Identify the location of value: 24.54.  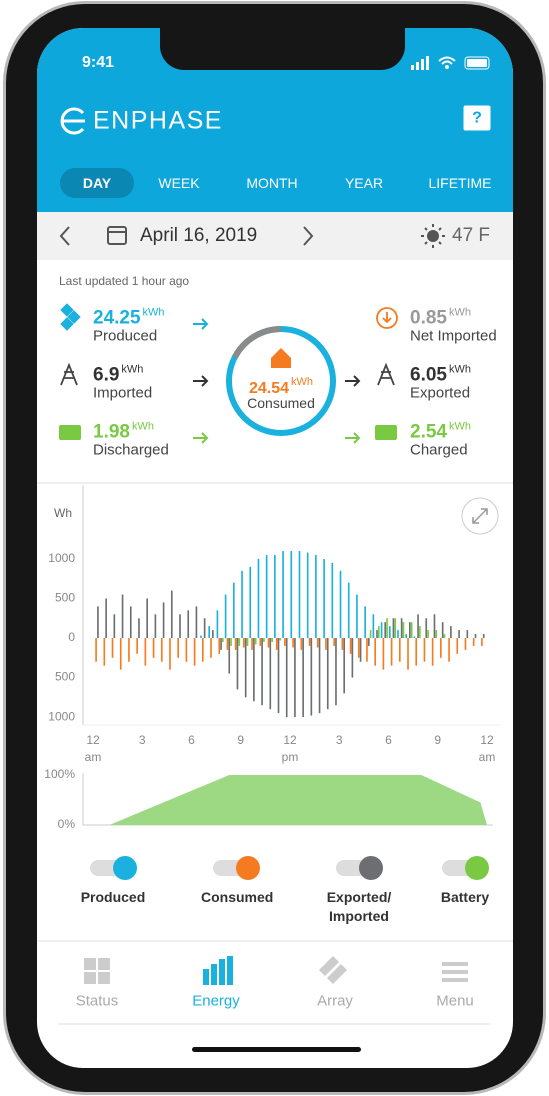
(269, 388).